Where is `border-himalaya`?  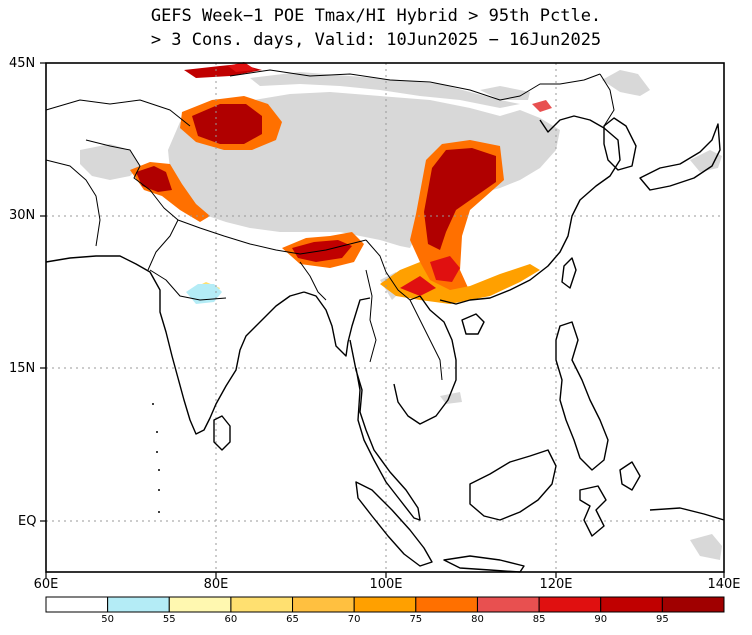 border-himalaya is located at coordinates (272, 237).